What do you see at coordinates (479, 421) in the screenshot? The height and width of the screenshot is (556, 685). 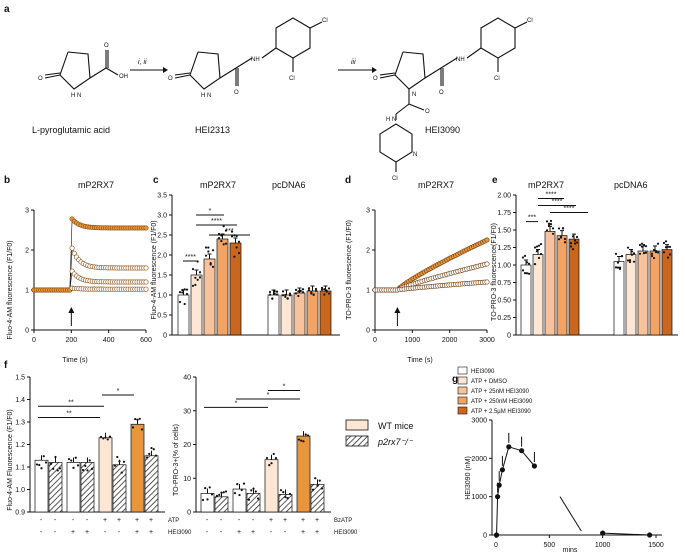 I see `y-tick-label: 3000` at bounding box center [479, 421].